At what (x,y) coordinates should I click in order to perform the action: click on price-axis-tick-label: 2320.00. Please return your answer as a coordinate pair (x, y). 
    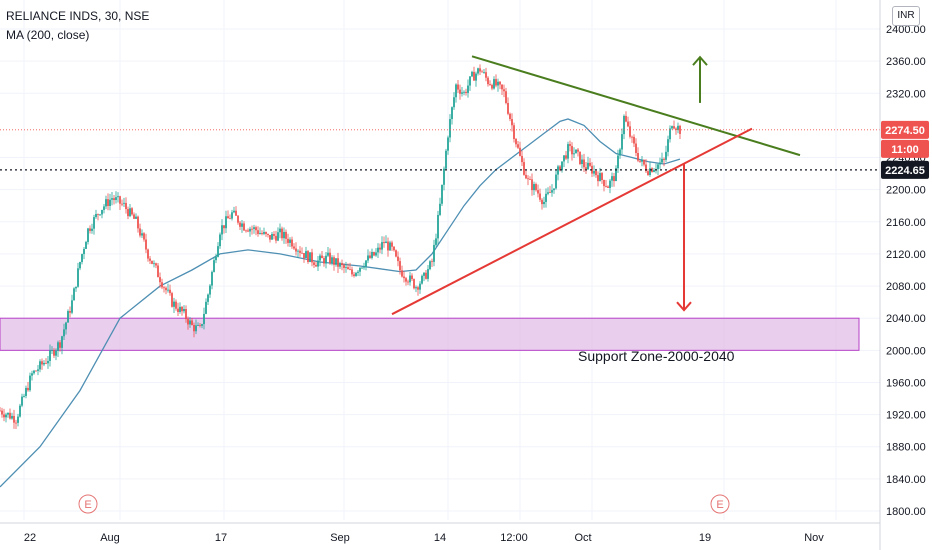
    Looking at the image, I should click on (906, 94).